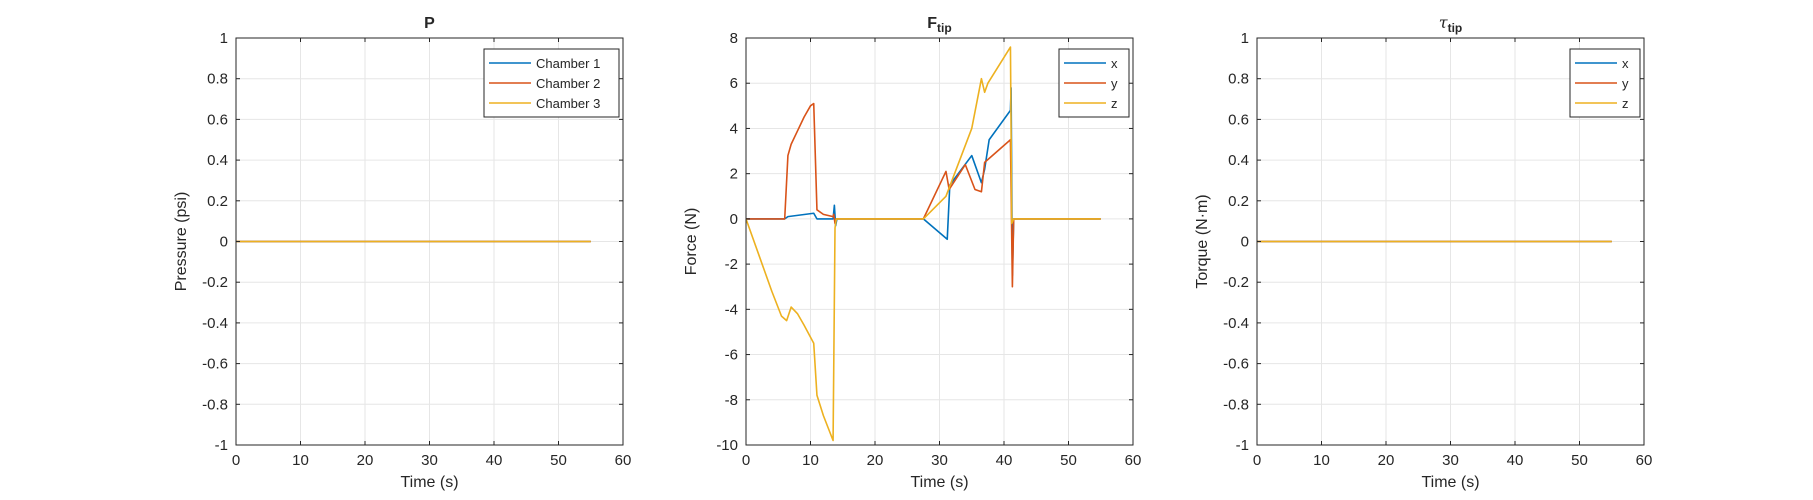 Image resolution: width=1813 pixels, height=500 pixels. Describe the element at coordinates (691, 242) in the screenshot. I see `y-axis-label: Force (N)` at that location.